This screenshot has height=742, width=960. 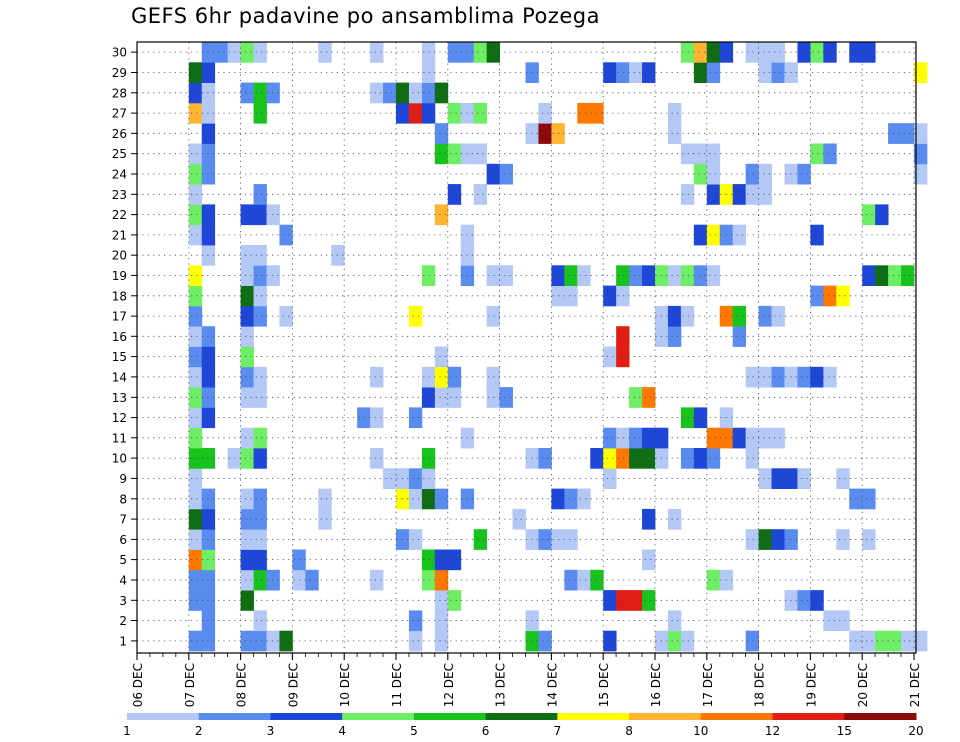 I want to click on x-tick-label: 20 DEC, so click(x=863, y=685).